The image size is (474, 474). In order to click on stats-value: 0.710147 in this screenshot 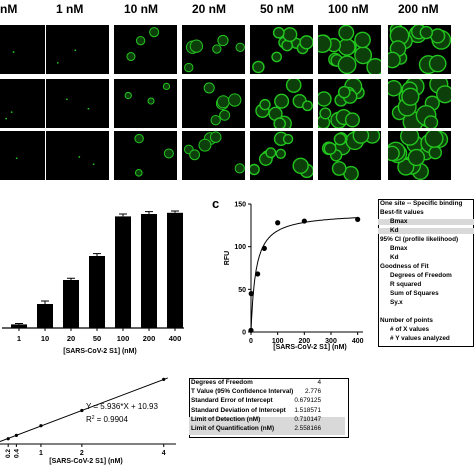, I will do `click(307, 419)`.